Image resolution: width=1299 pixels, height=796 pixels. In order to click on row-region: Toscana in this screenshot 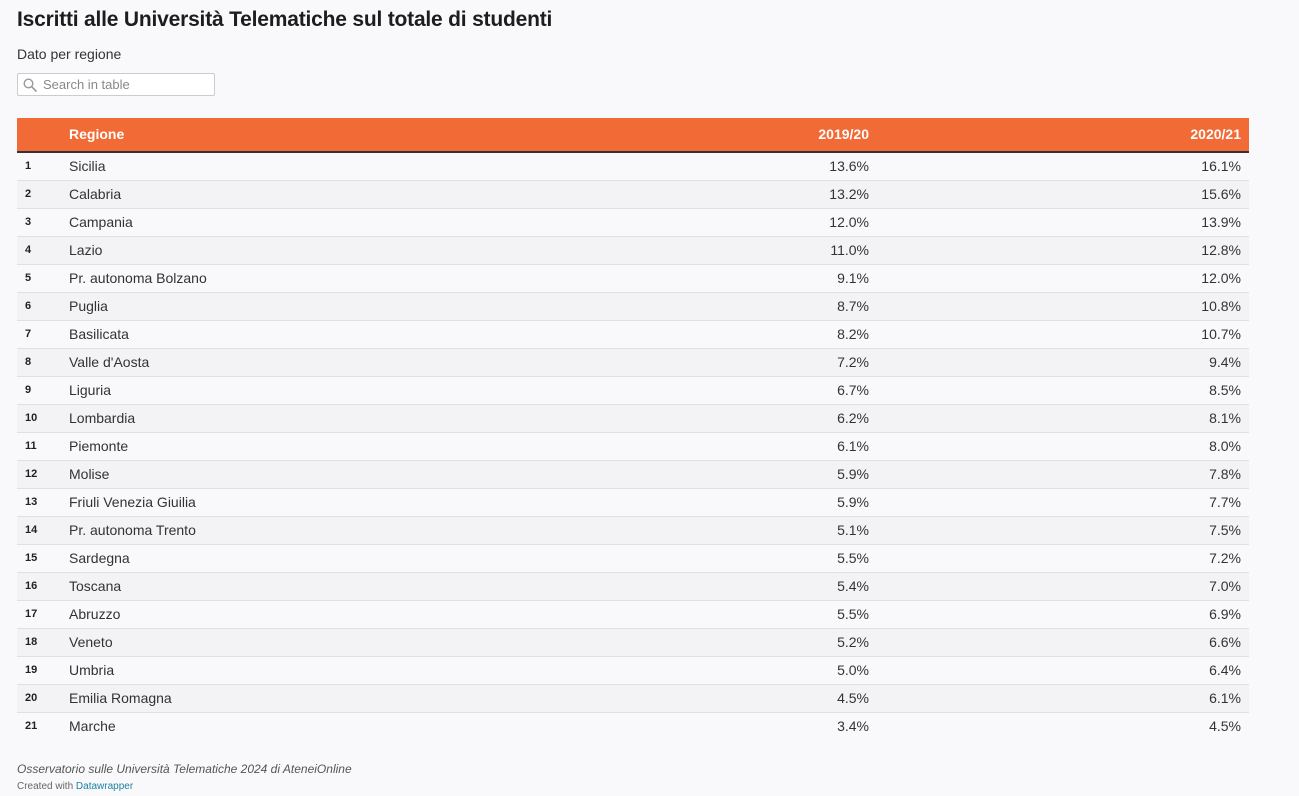, I will do `click(95, 586)`.